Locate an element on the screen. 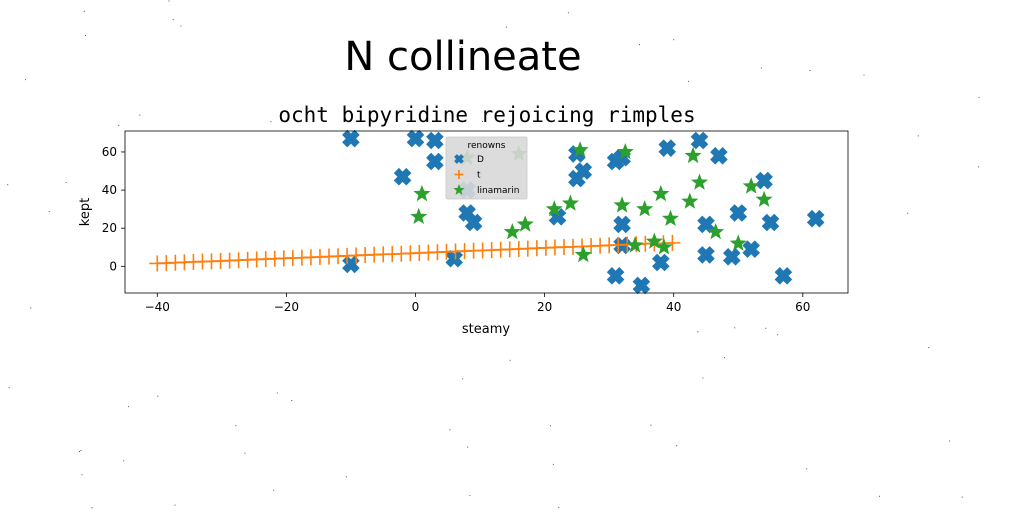  legend: renowns Dt linamarin is located at coordinates (486, 168).